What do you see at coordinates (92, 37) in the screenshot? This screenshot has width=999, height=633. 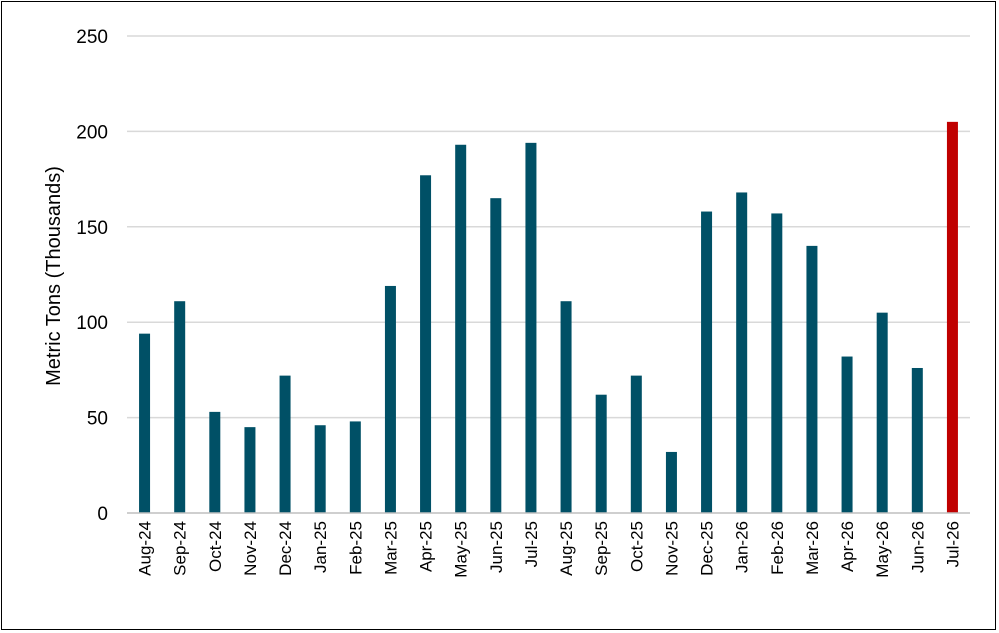 I see `y-tick-label: 250` at bounding box center [92, 37].